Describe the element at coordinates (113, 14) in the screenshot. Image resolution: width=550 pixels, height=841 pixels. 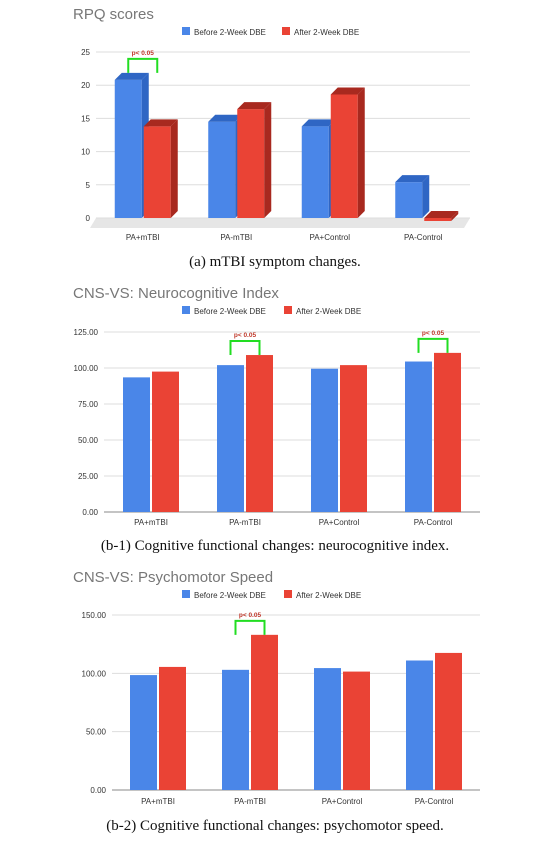
I see `chart-title: RPQ scores` at that location.